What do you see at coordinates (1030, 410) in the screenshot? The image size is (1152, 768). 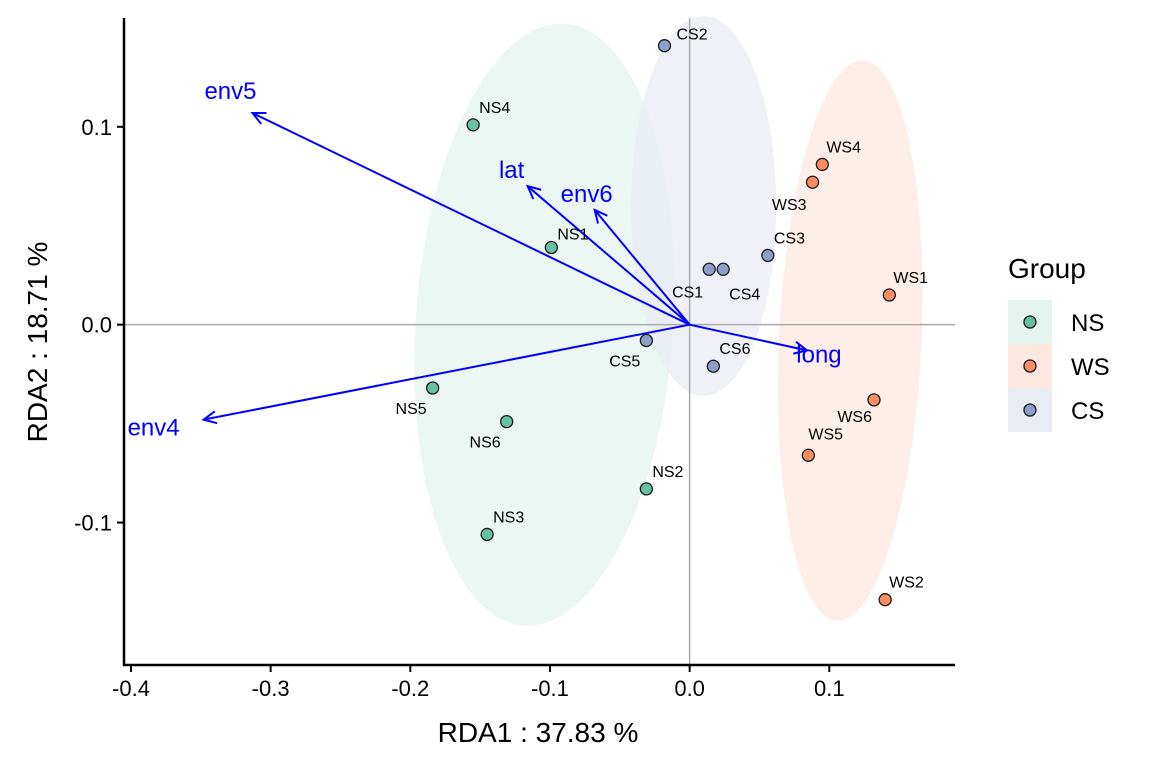 I see `legend-swatch-cs` at bounding box center [1030, 410].